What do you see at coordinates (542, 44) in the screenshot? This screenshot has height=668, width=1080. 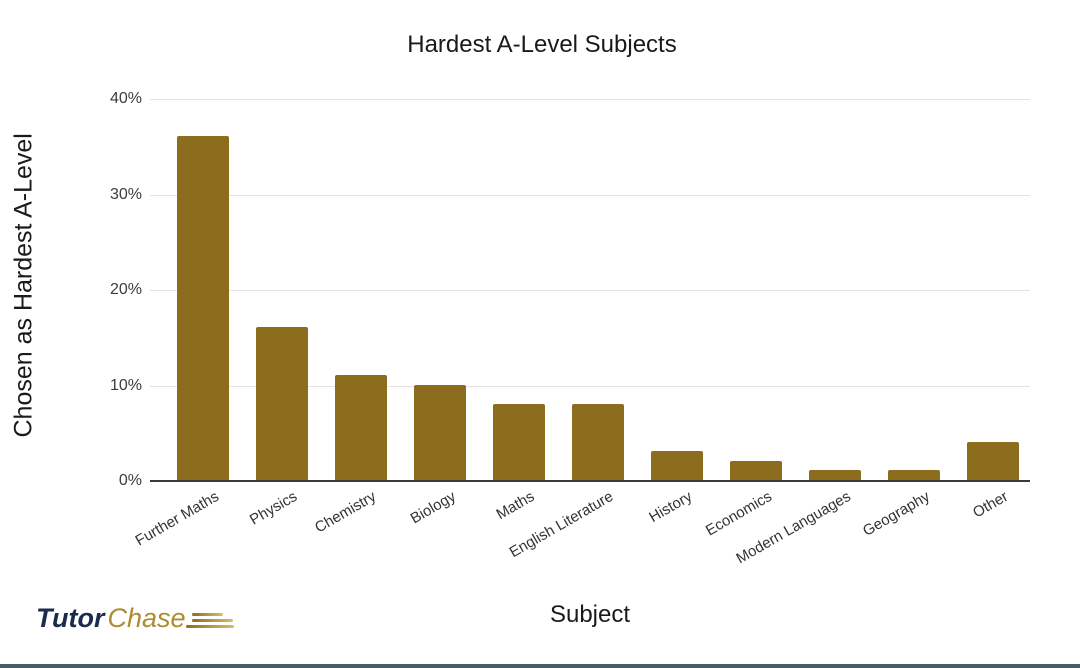 I see `chart-title: Hardest A-Level Subjects` at bounding box center [542, 44].